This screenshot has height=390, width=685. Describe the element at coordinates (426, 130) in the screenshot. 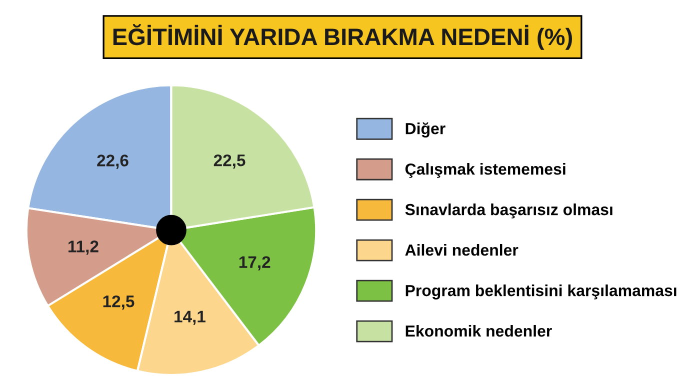

I see `legend-label: Diğer` at that location.